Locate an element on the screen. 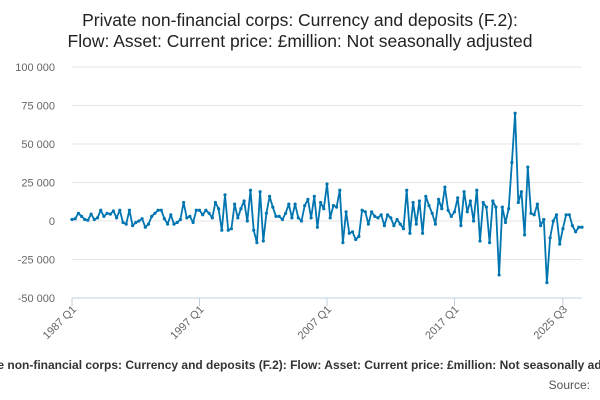 The height and width of the screenshot is (400, 600). x-axis: 1987 Q1 1997 Q1 2007 Q1 2017 Q1 2025 Q3 is located at coordinates (311, 319).